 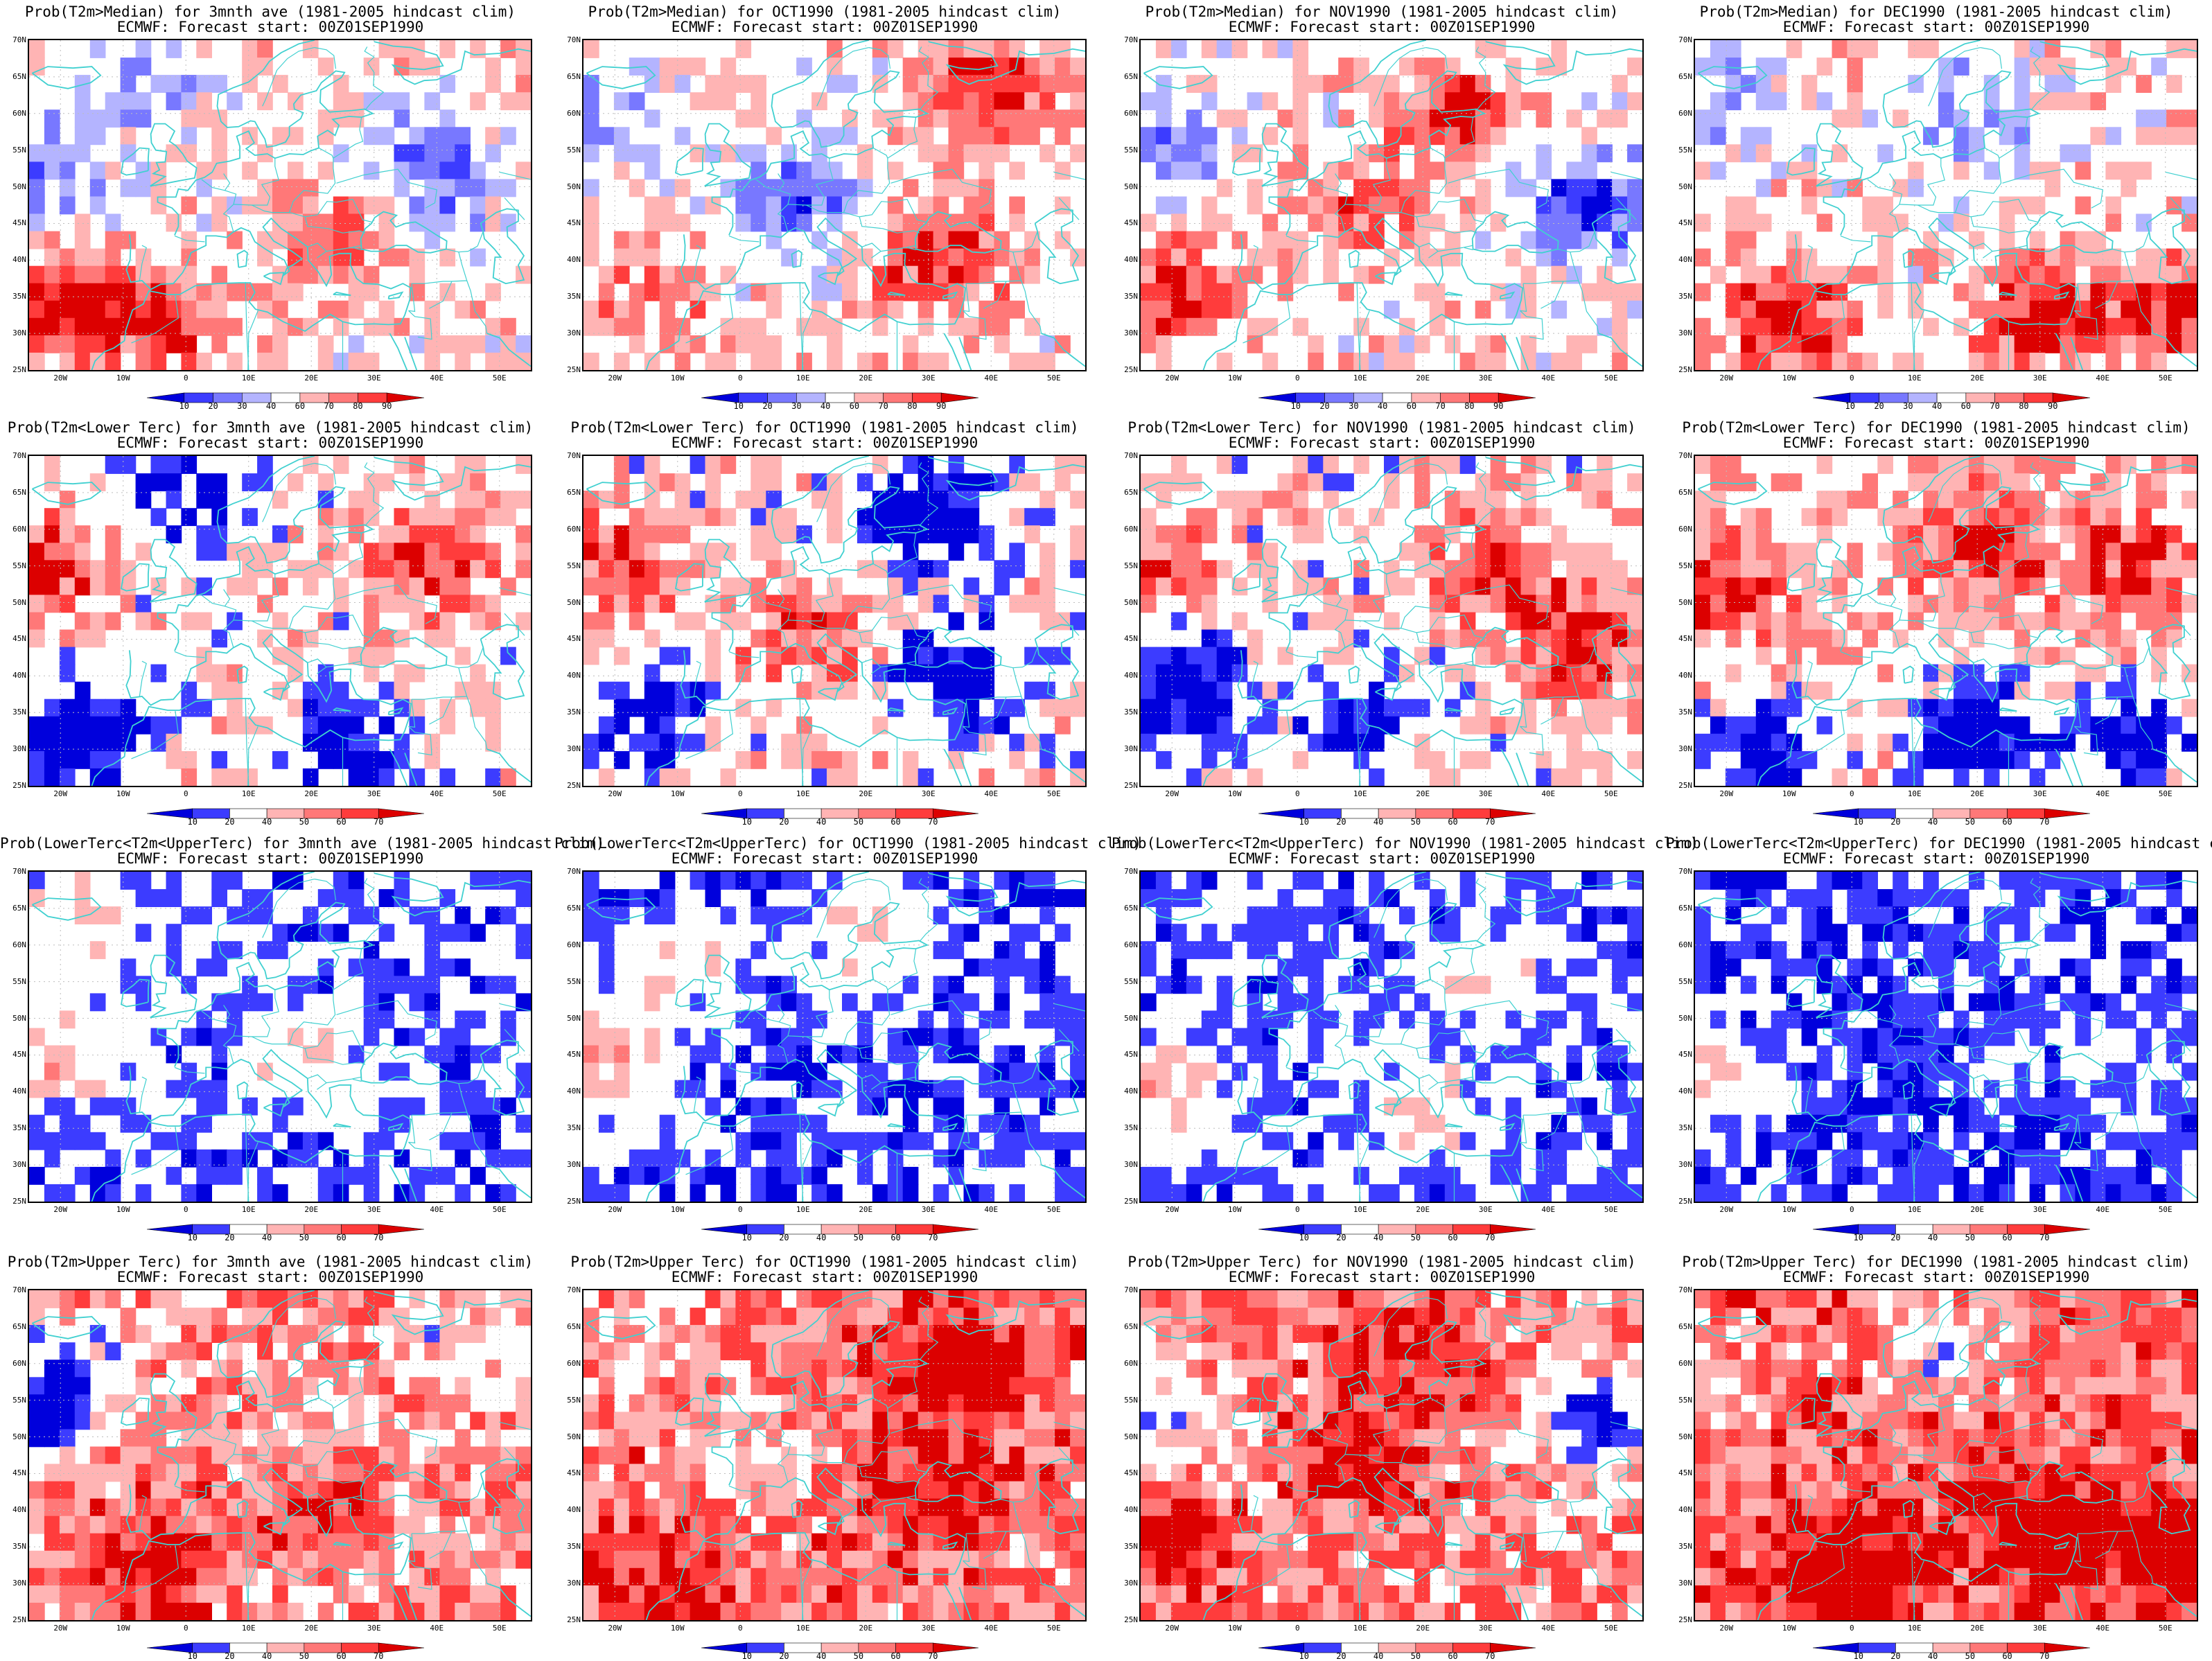 What do you see at coordinates (186, 1210) in the screenshot?
I see `longitude-label: 0` at bounding box center [186, 1210].